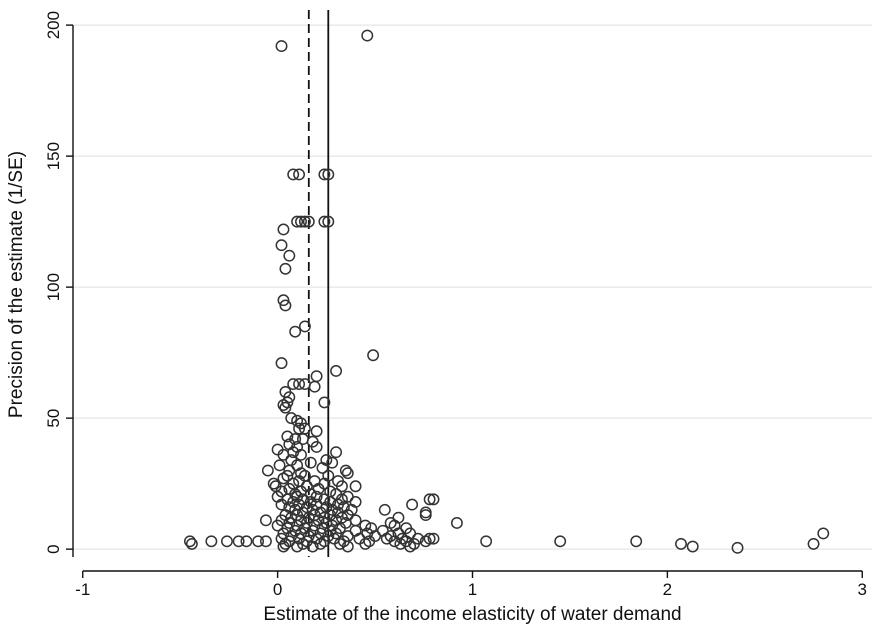  I want to click on y-tick-label: 0, so click(53, 548).